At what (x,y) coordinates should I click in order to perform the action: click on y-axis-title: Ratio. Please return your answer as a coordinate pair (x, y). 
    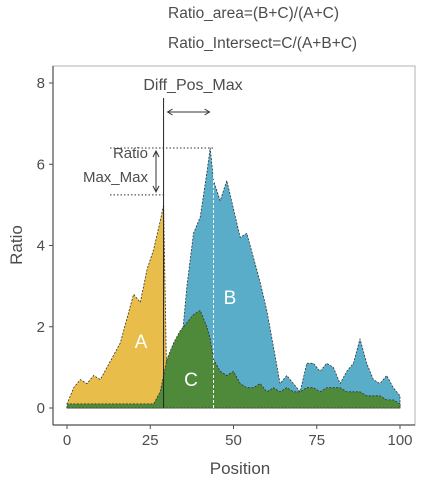
    Looking at the image, I should click on (16, 245).